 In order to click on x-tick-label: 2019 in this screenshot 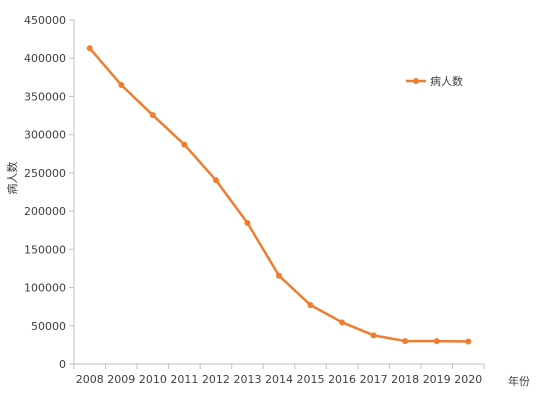, I will do `click(437, 379)`.